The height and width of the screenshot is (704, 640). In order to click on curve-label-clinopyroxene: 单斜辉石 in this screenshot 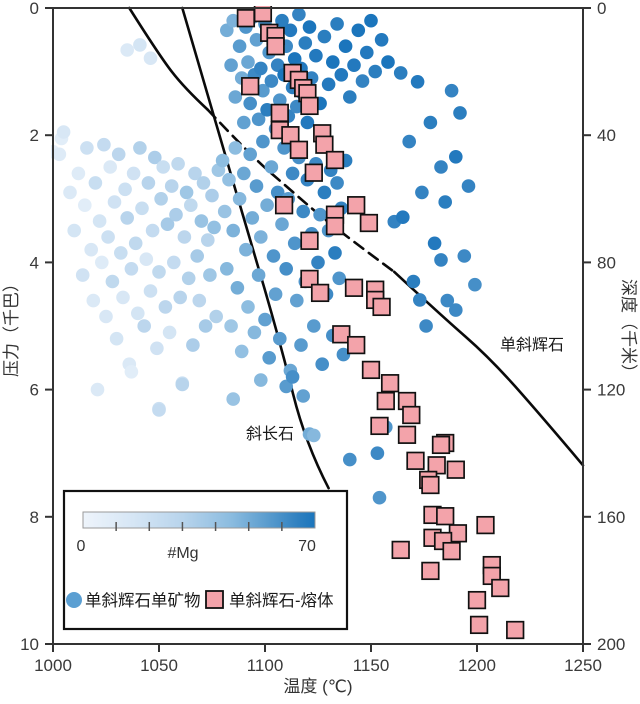, I will do `click(532, 345)`.